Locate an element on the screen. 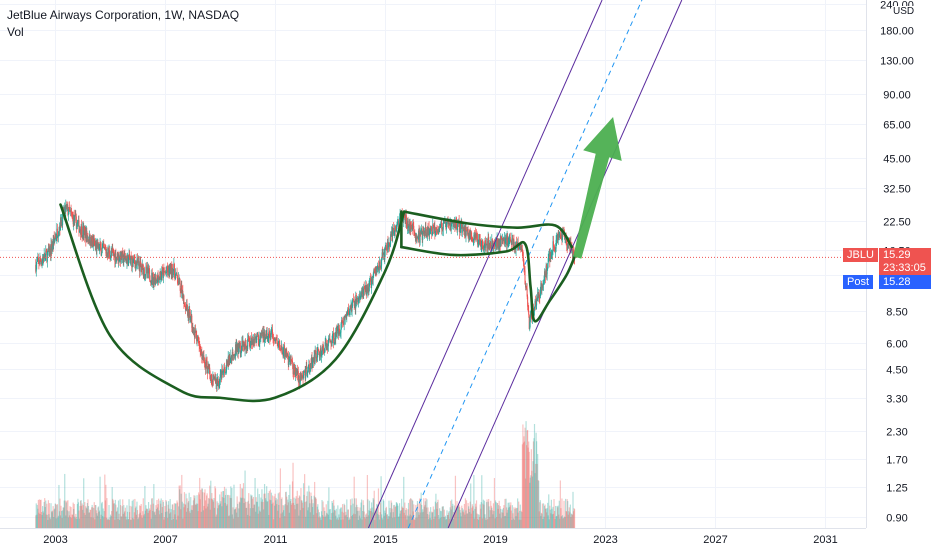  time-scale: 2003 2007 2011 2015 2019 2023 2027 2031 is located at coordinates (440, 540).